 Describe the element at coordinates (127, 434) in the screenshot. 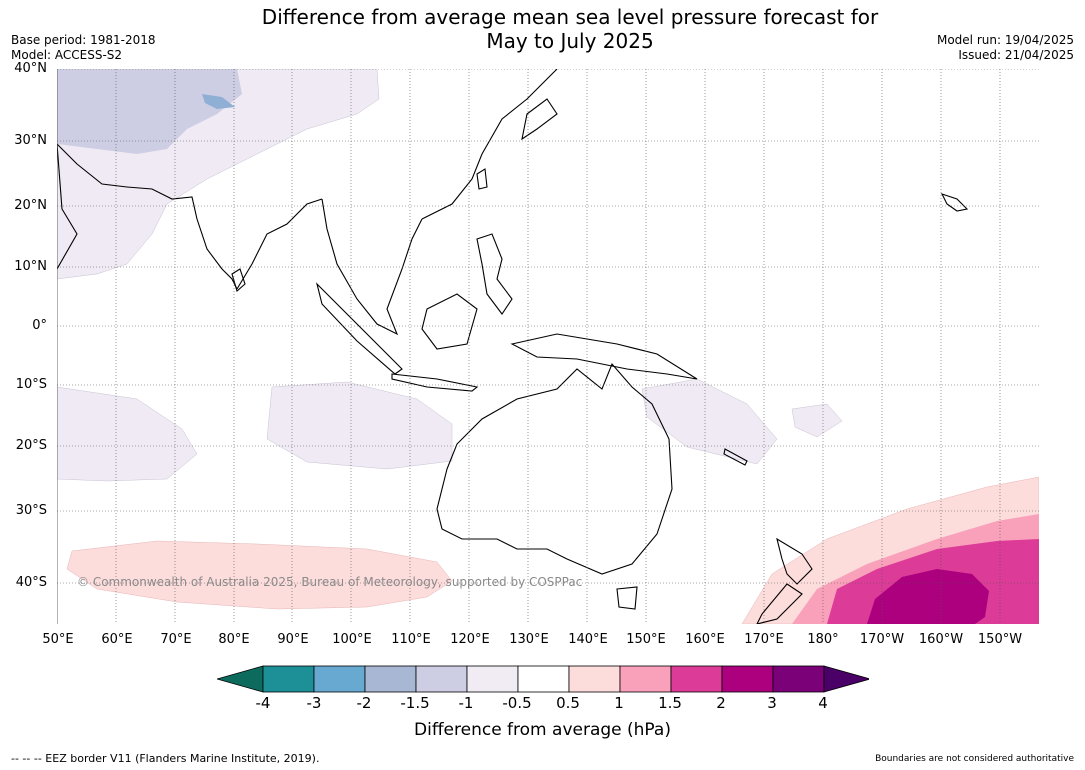

I see `anomaly-negative-1-west-indian` at that location.